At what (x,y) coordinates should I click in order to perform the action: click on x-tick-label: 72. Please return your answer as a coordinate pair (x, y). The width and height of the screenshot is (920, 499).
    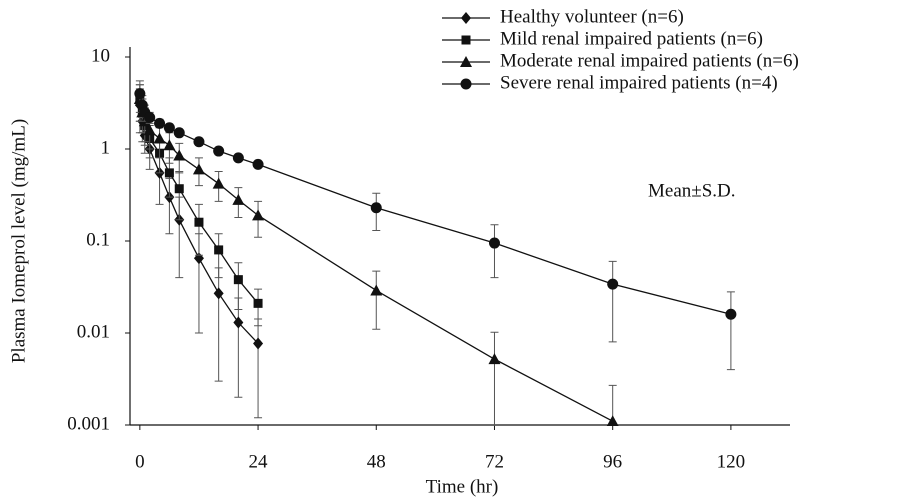
    Looking at the image, I should click on (494, 461).